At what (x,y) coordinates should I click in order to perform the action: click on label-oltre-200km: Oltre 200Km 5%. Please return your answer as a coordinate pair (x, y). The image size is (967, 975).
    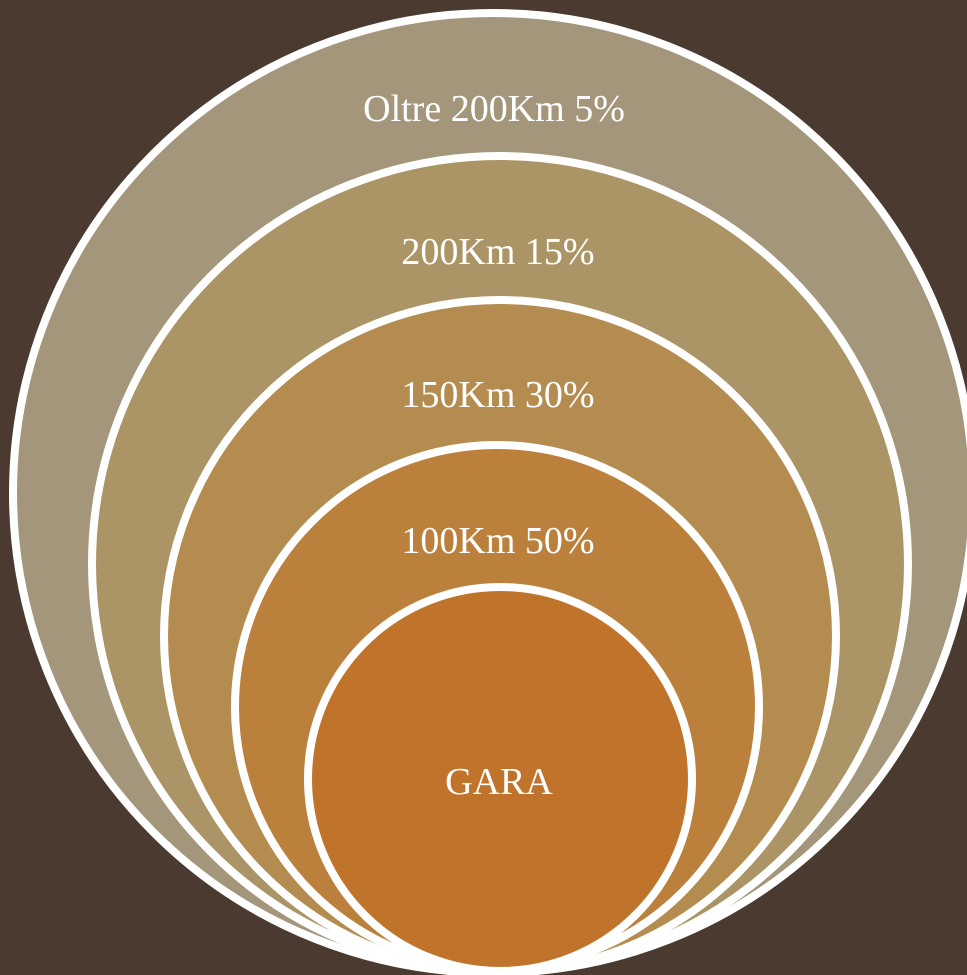
    Looking at the image, I should click on (494, 109).